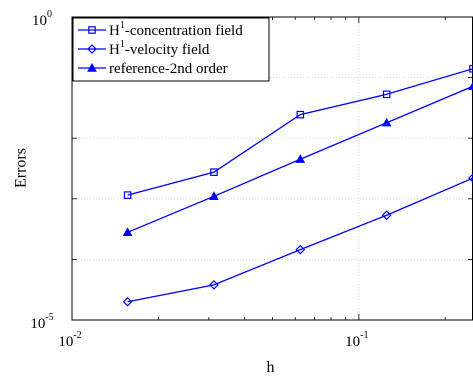  I want to click on legend-item: reference-2nd order, so click(153, 69).